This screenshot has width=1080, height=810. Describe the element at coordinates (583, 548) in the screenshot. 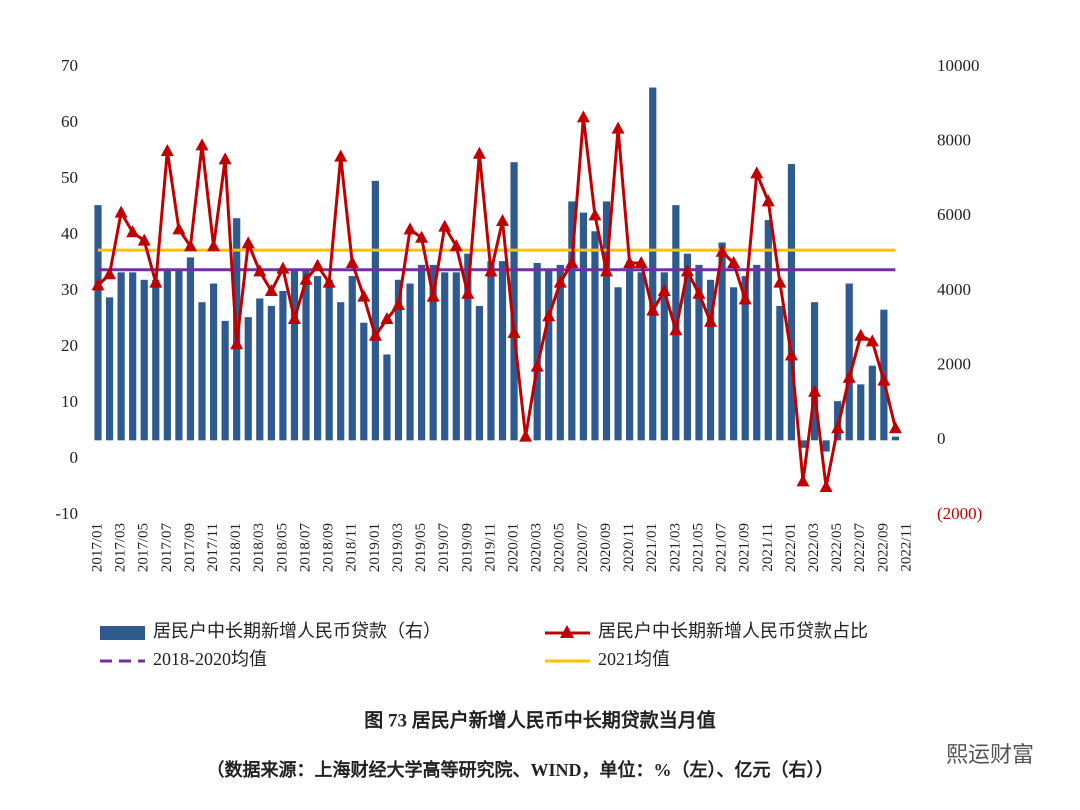

I see `x-tick-label: 2020/07` at that location.